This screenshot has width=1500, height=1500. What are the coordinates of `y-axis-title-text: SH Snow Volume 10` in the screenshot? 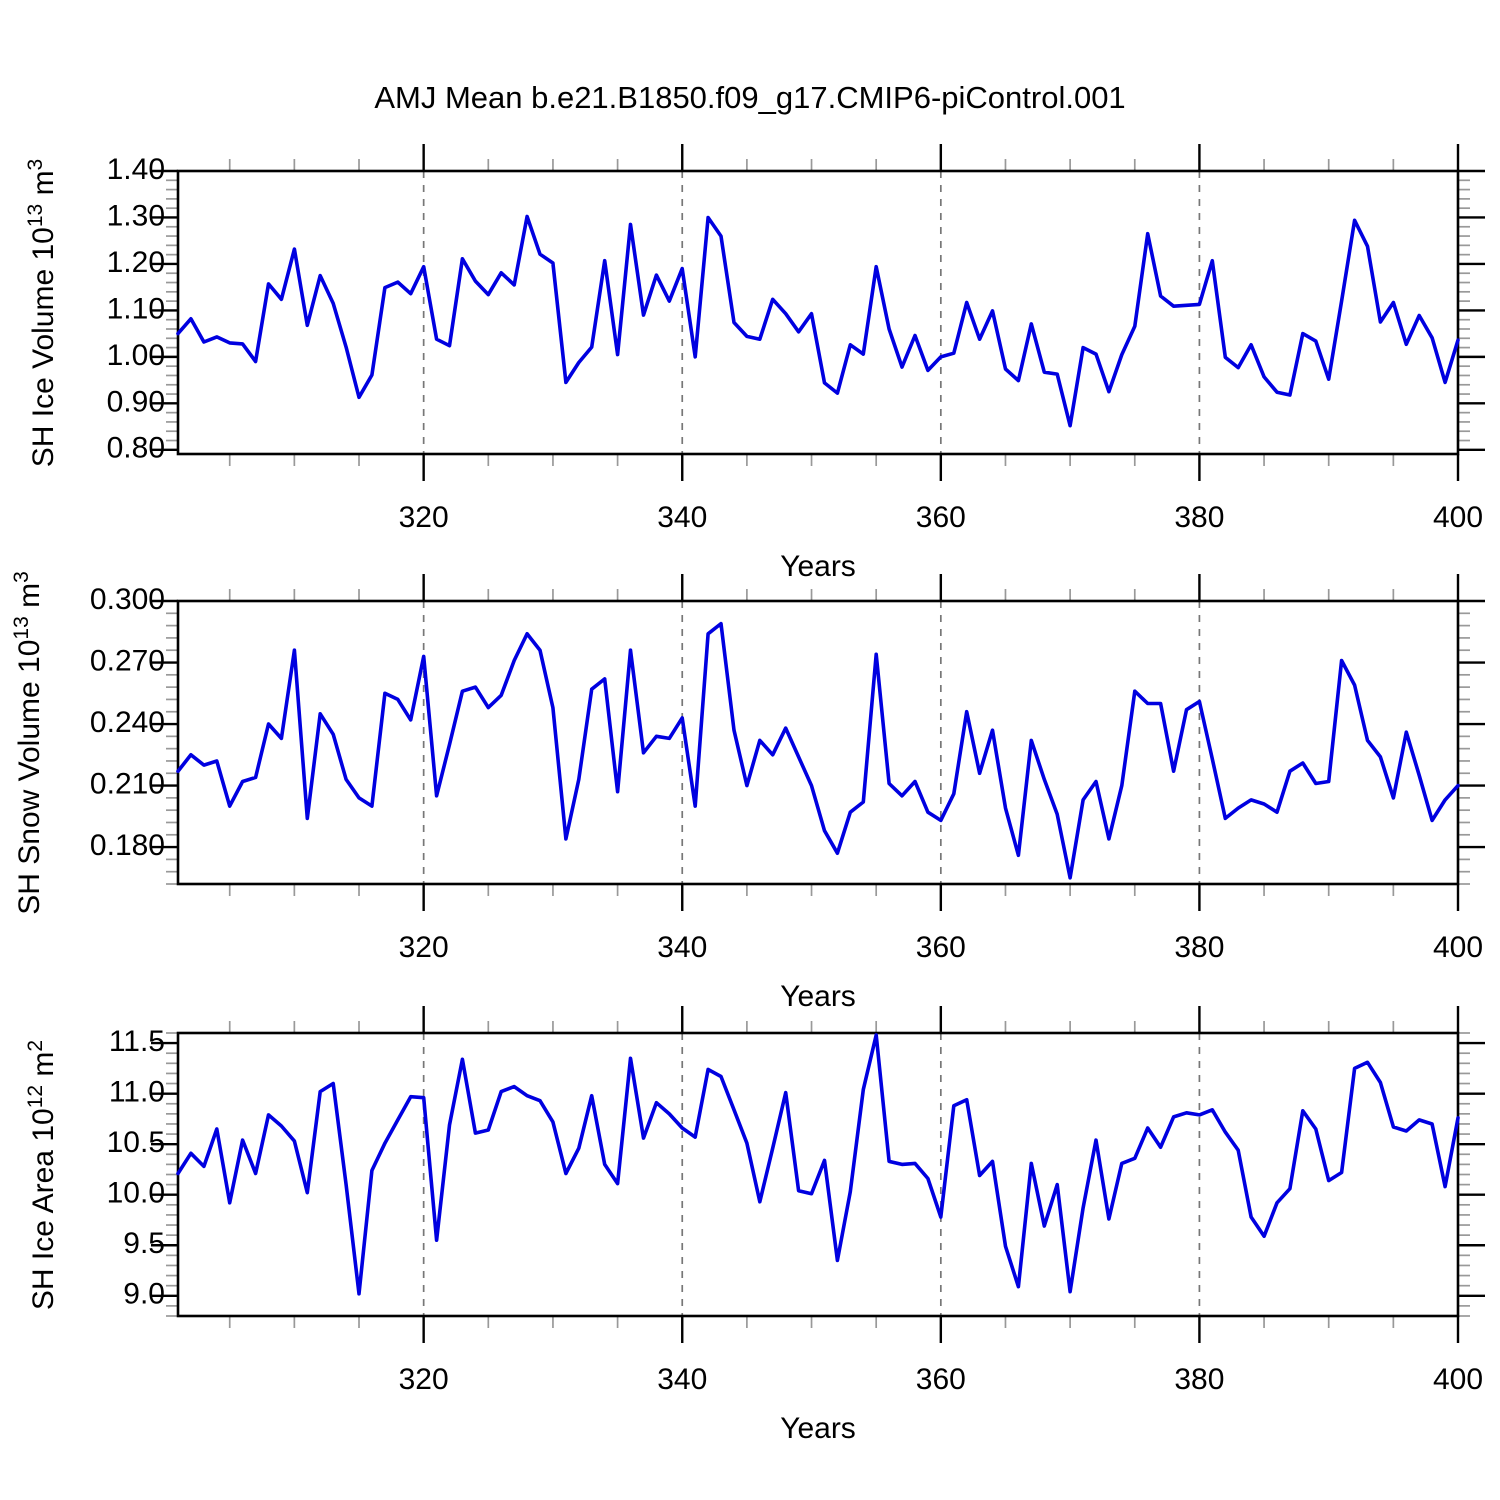 It's located at (29, 777).